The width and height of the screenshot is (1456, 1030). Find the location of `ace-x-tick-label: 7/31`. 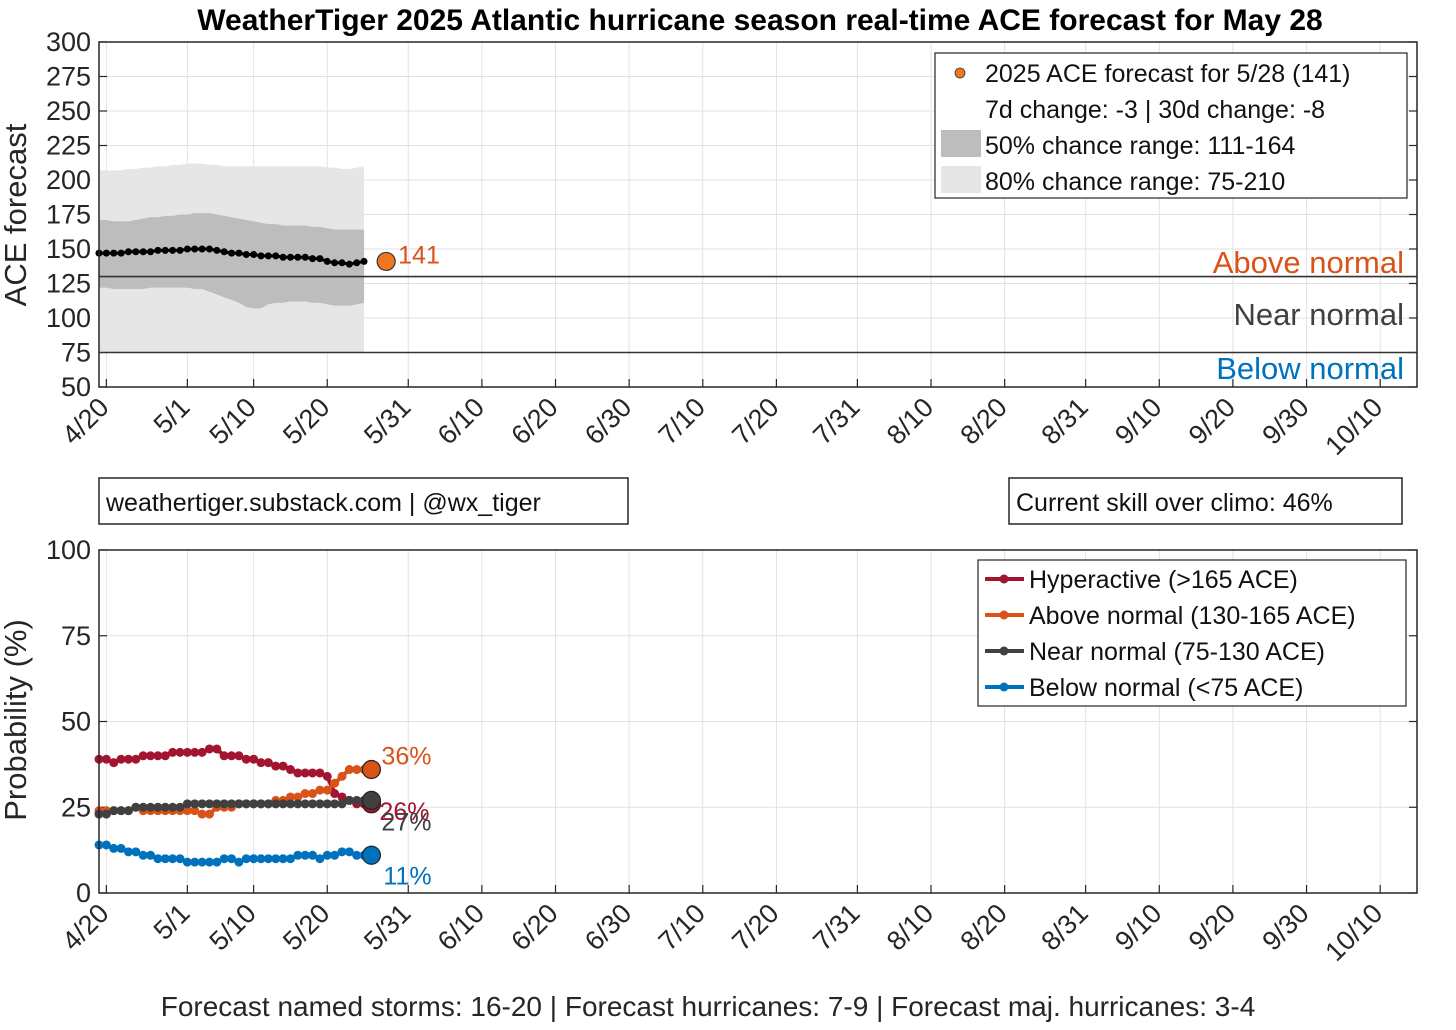

ace-x-tick-label: 7/31 is located at coordinates (836, 421).